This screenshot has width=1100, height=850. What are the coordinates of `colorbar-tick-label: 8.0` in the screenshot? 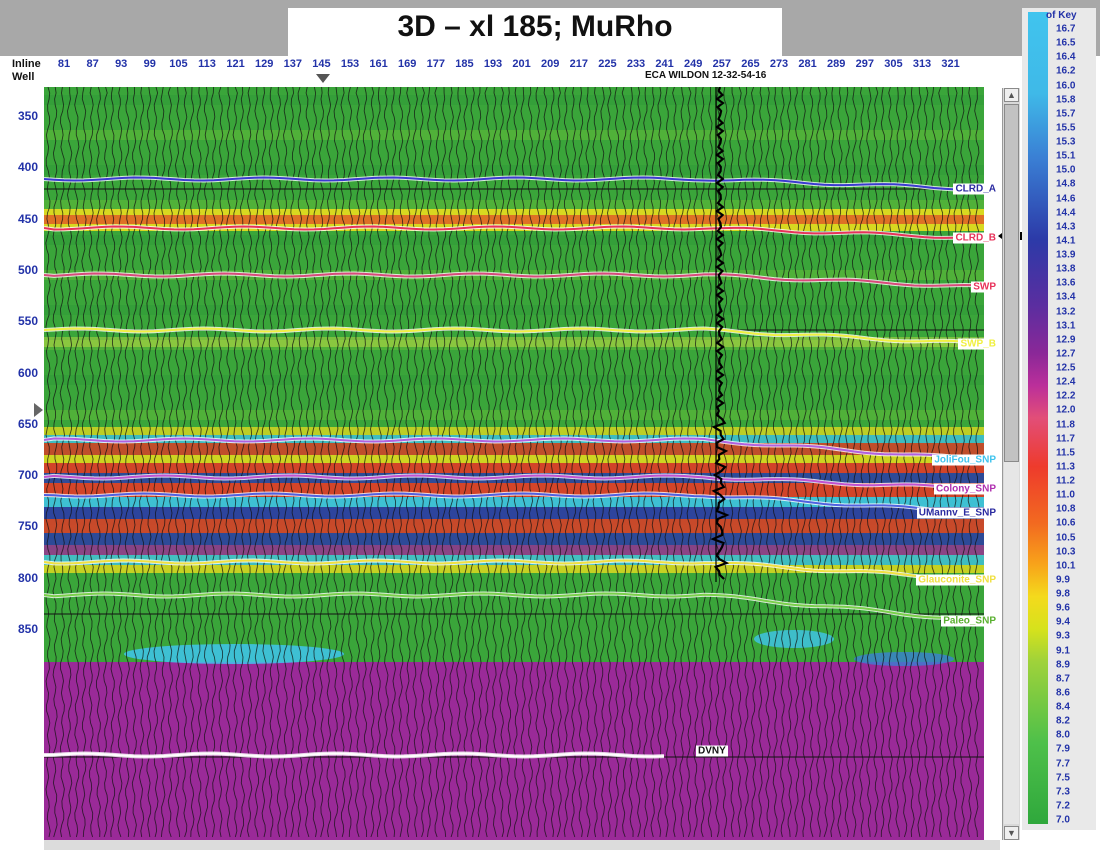 It's located at (1063, 735).